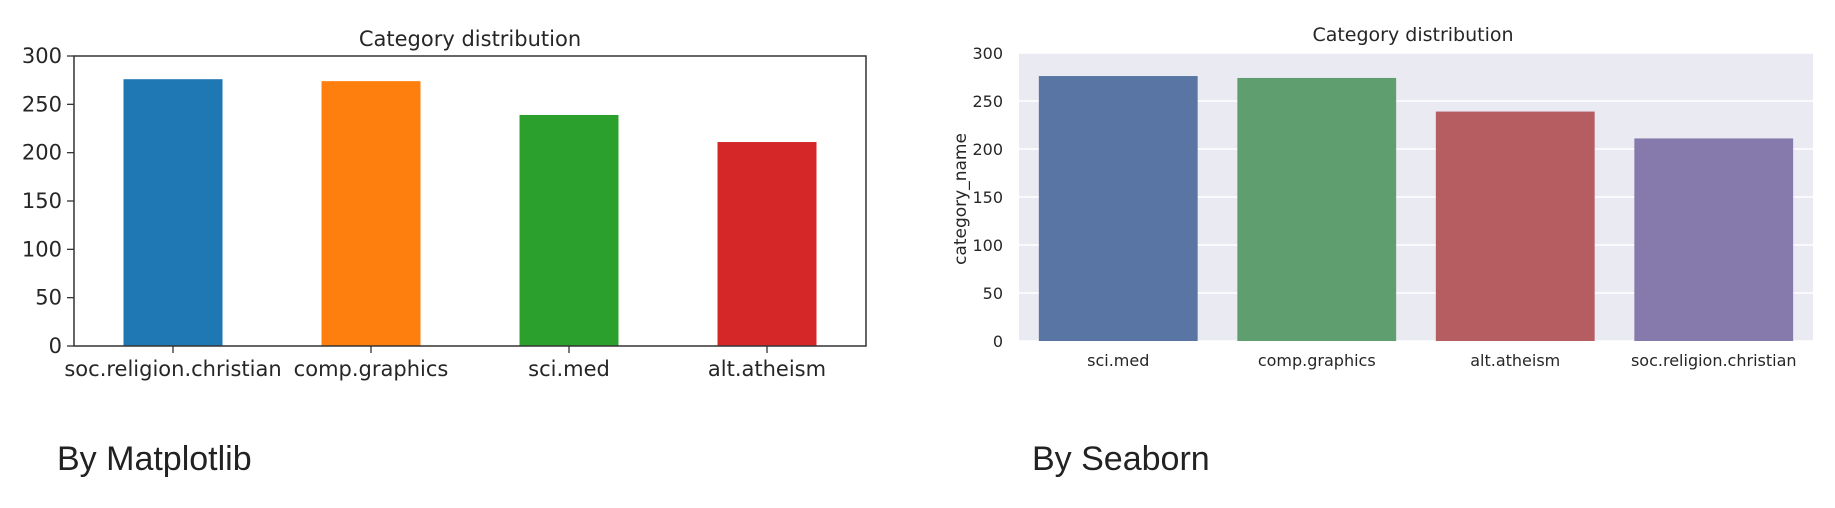 This screenshot has height=508, width=1835. What do you see at coordinates (55, 346) in the screenshot?
I see `matplotlib-y-tick-label: 0` at bounding box center [55, 346].